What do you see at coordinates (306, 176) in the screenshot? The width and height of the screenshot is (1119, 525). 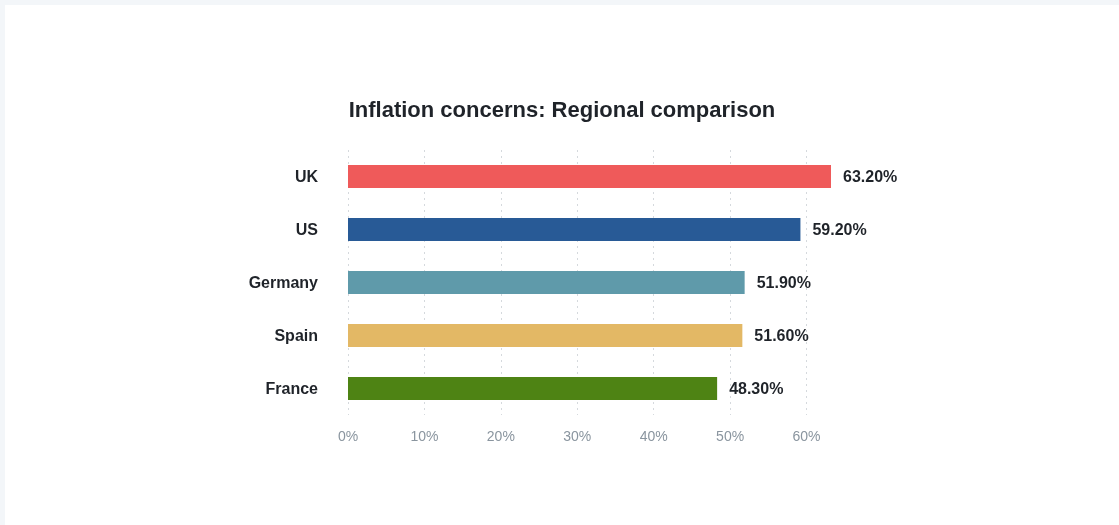 I see `y-tick-label: UK` at bounding box center [306, 176].